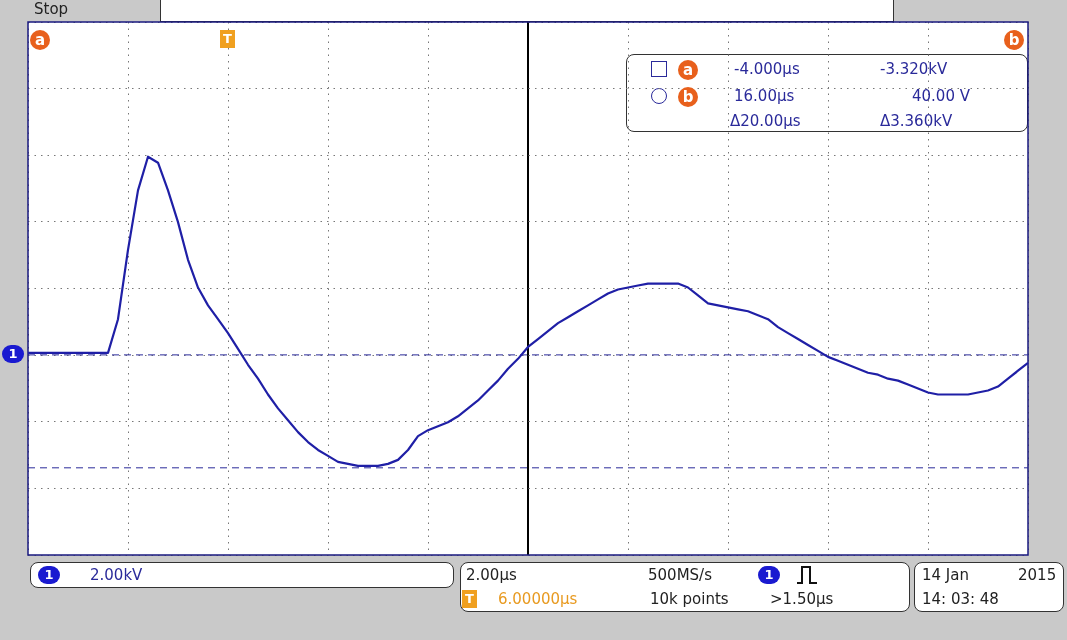  I want to click on text: 40.00 V, so click(941, 96).